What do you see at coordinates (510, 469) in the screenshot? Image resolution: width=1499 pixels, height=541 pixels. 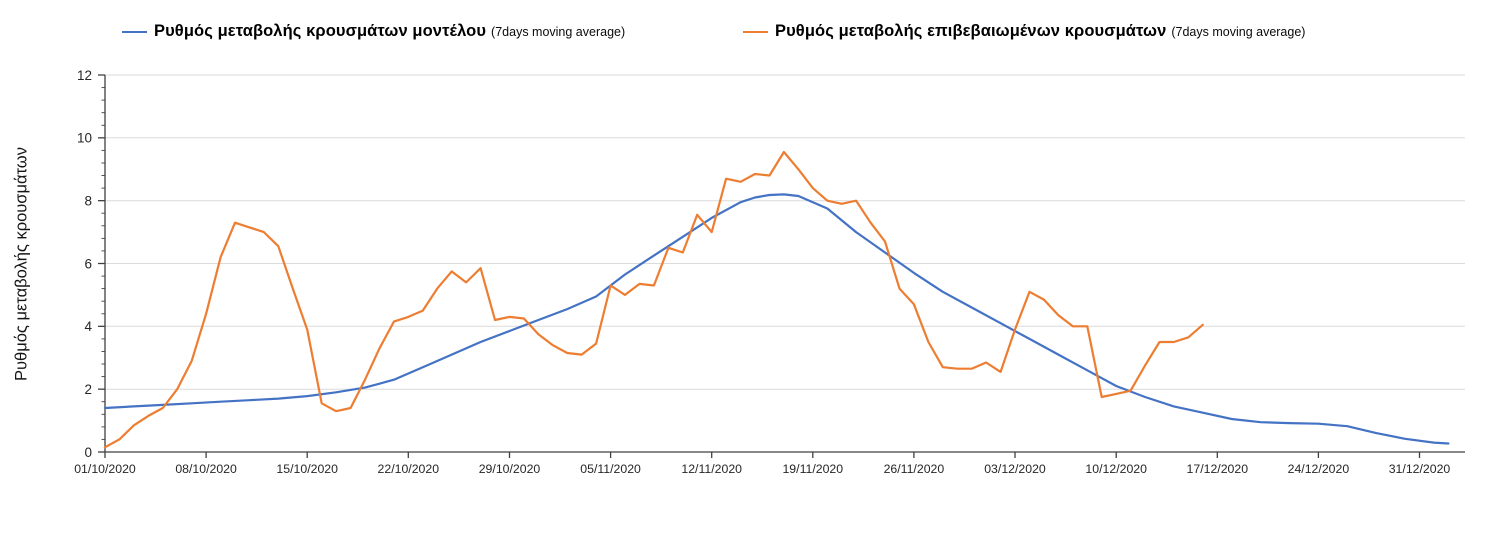 I see `x-tick-label: 29/10/2020` at bounding box center [510, 469].